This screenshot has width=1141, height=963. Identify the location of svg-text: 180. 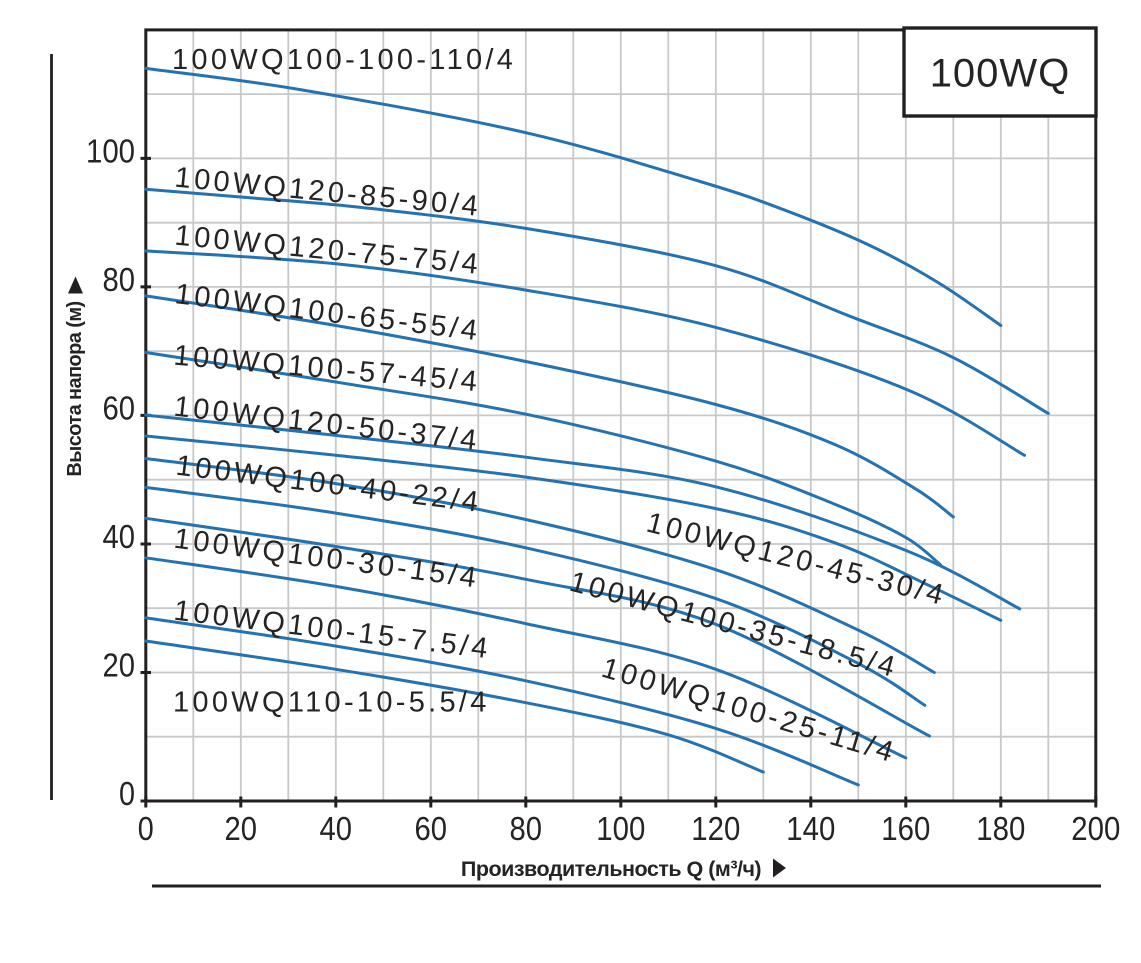
(1000, 828).